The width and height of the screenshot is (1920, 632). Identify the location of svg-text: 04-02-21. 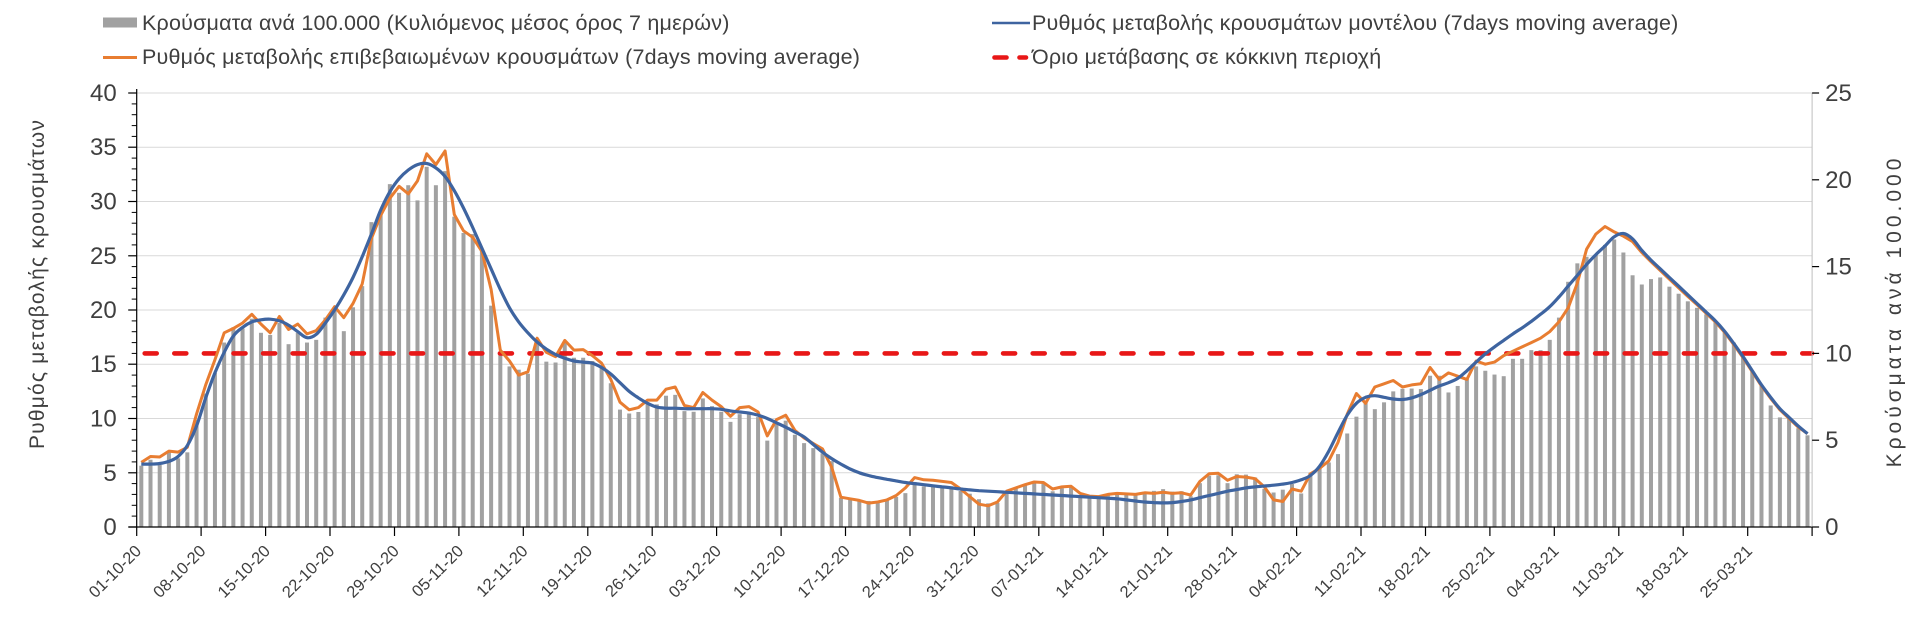
(1274, 571).